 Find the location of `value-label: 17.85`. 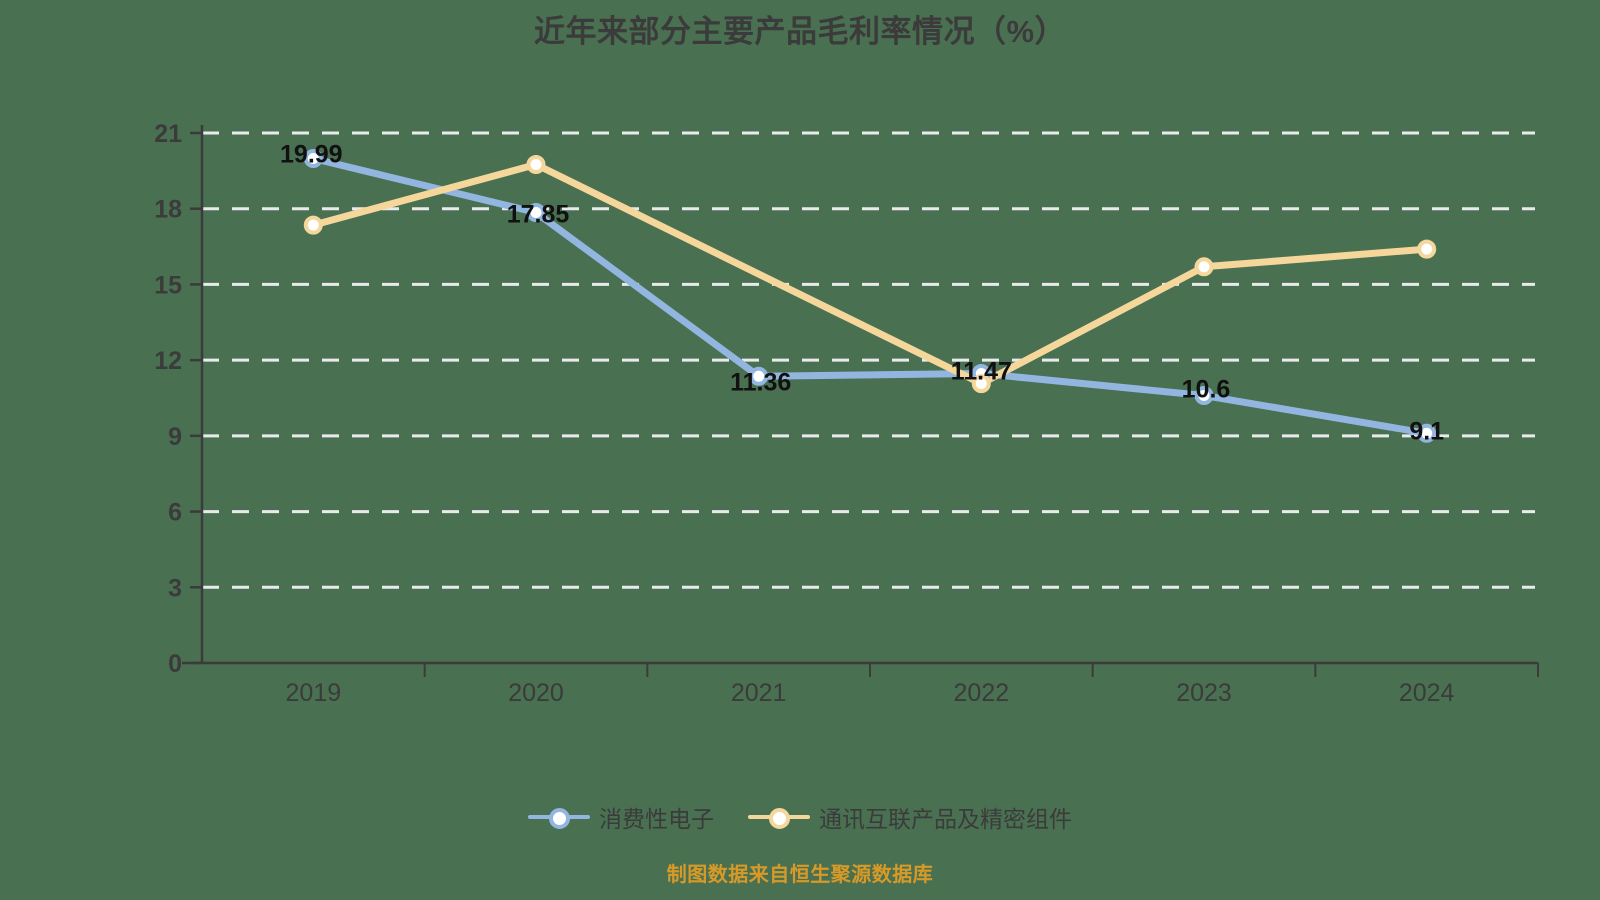

value-label: 17.85 is located at coordinates (538, 215).